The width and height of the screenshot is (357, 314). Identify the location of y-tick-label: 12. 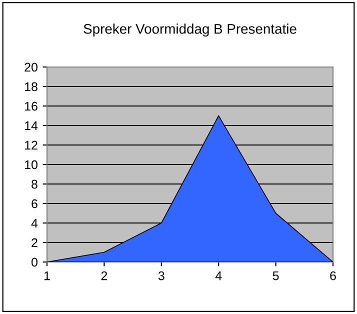
(31, 145).